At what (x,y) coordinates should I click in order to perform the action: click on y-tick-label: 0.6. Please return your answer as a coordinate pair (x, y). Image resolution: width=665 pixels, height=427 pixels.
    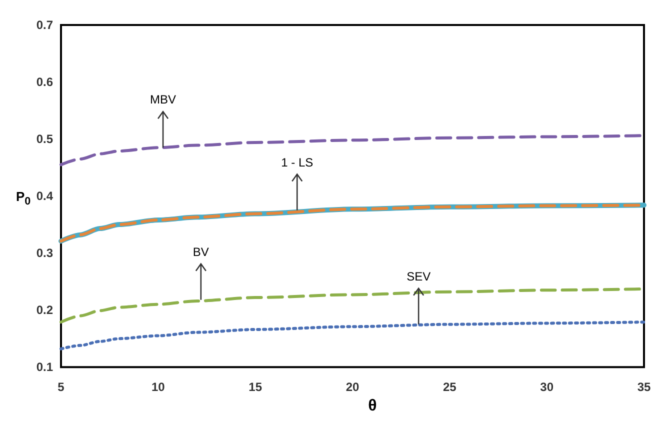
    Looking at the image, I should click on (45, 82).